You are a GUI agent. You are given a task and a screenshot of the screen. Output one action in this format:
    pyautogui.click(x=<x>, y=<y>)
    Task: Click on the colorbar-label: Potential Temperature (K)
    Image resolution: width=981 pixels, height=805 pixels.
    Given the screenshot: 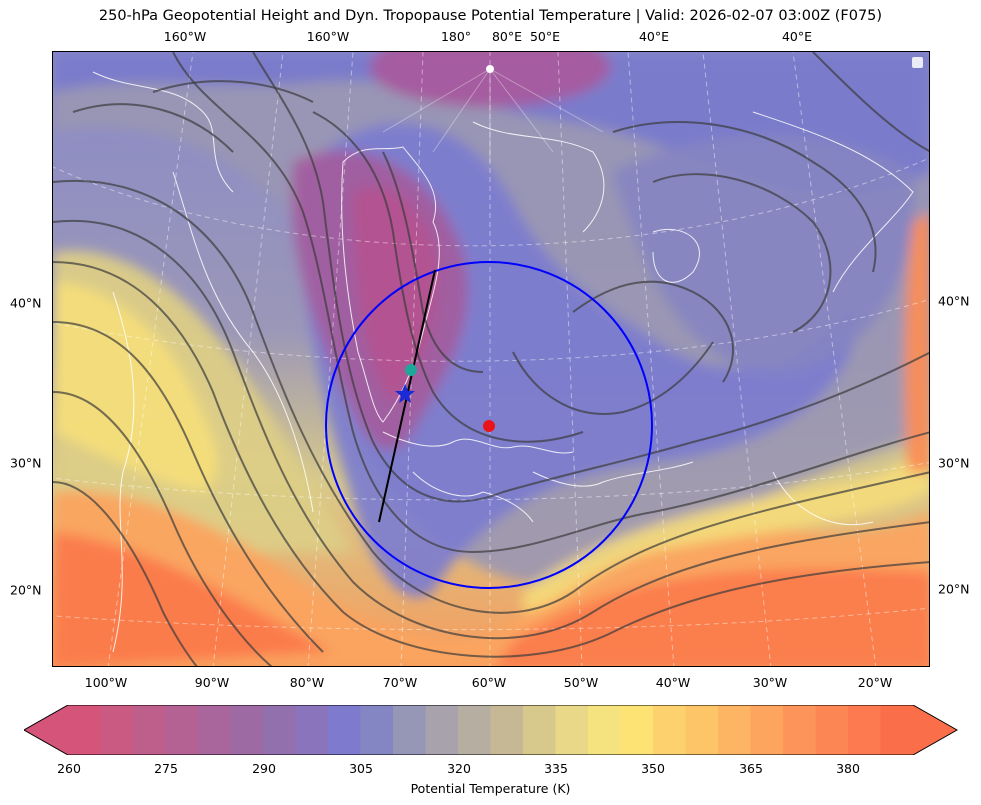 What is the action you would take?
    pyautogui.click(x=490, y=788)
    